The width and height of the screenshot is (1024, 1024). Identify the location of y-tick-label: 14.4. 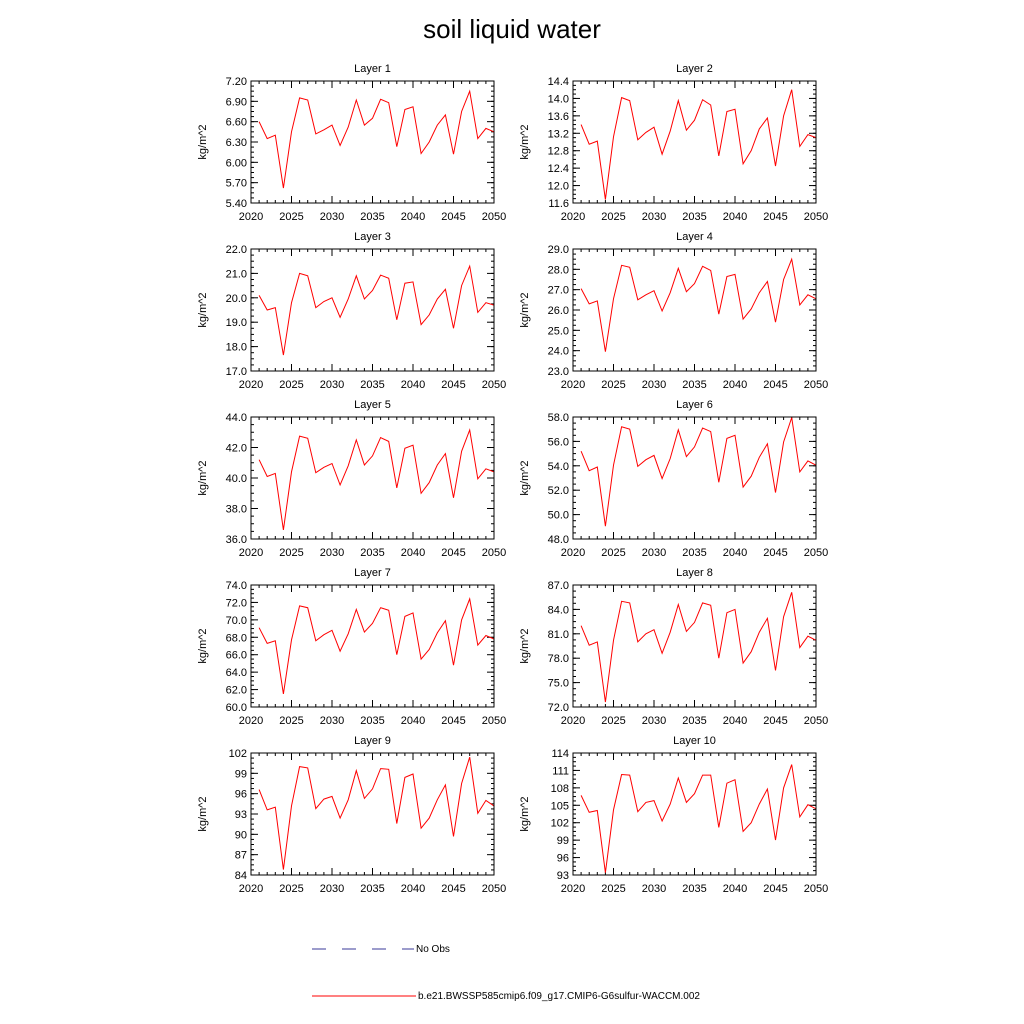
(558, 82).